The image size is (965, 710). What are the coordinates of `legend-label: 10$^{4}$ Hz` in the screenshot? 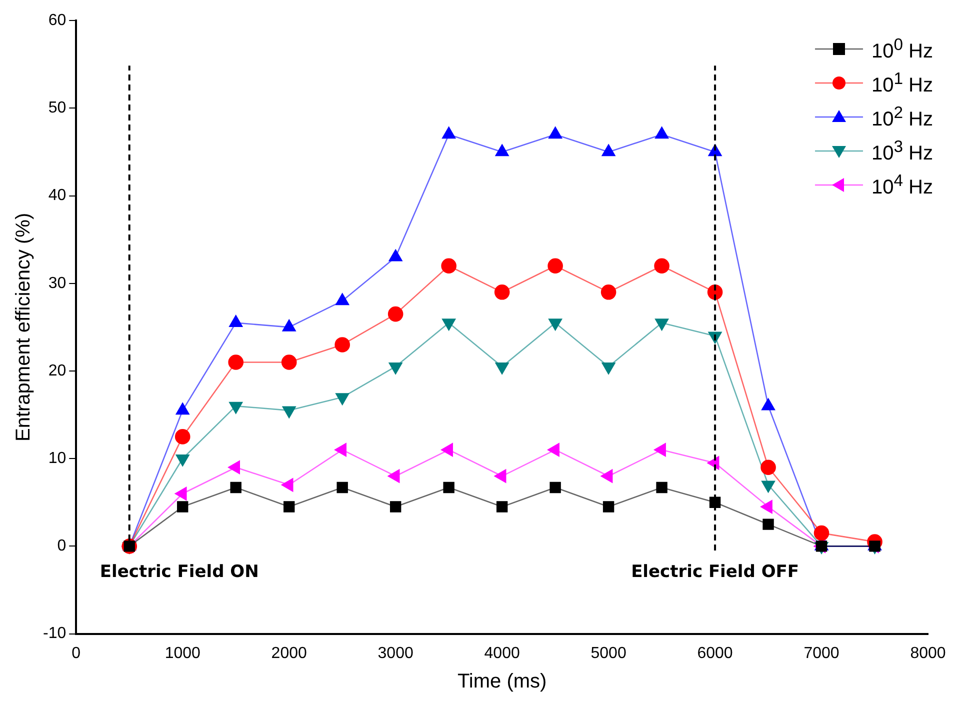 It's located at (902, 185).